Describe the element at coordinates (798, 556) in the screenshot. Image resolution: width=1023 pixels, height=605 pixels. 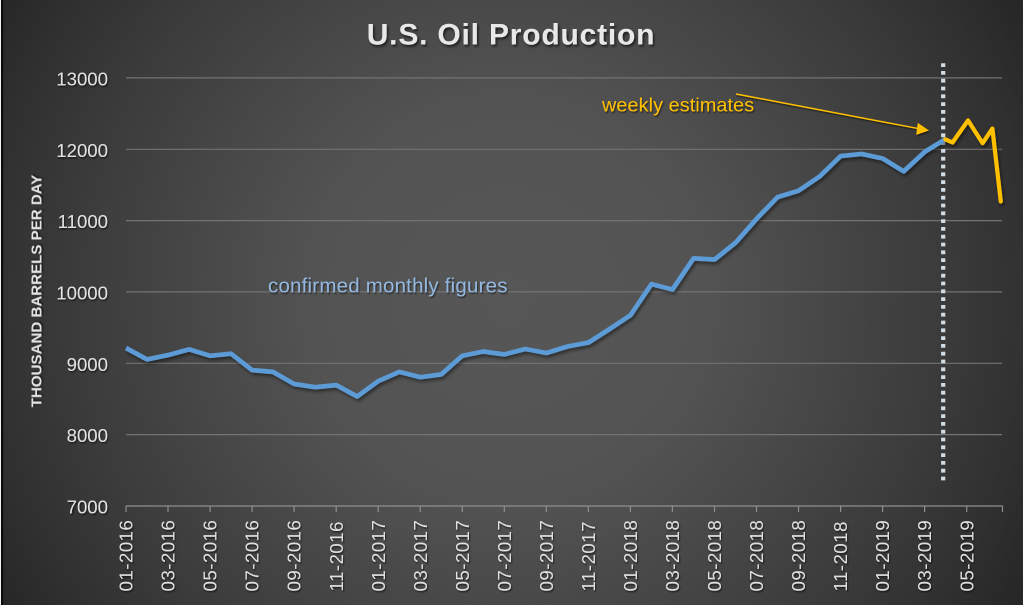
I see `svg-text: 09-2018` at that location.